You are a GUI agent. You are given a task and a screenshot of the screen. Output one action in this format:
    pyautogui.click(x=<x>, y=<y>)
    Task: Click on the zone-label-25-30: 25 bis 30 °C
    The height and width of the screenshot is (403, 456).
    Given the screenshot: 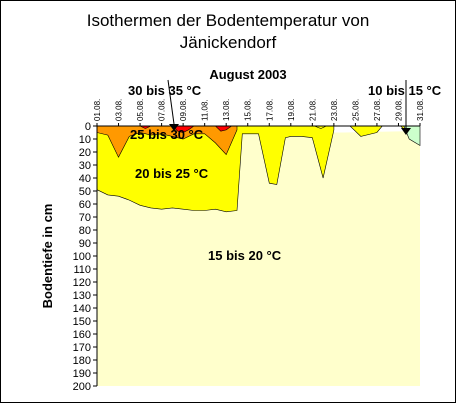 What is the action you would take?
    pyautogui.click(x=167, y=134)
    